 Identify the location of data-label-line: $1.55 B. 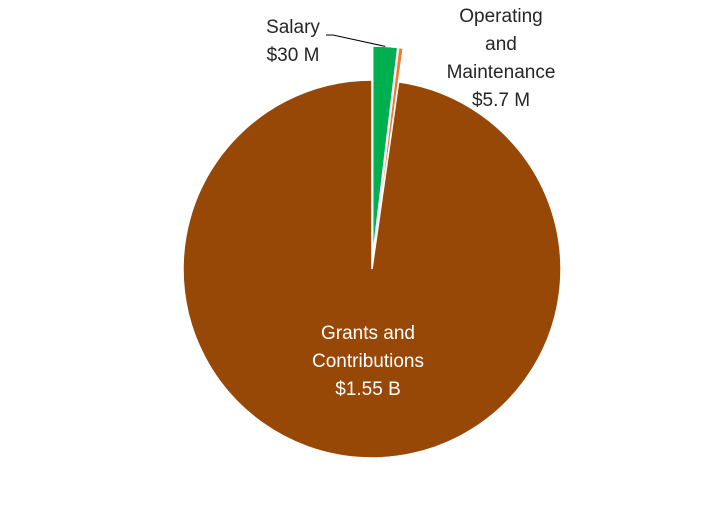
(368, 389).